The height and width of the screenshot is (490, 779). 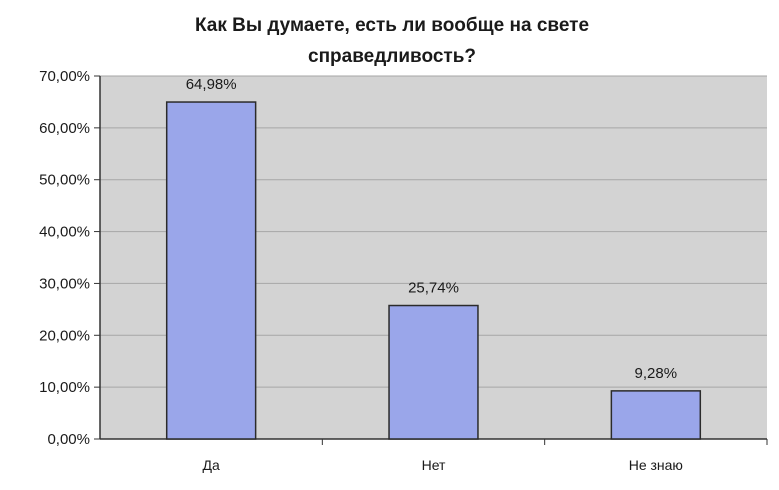 What do you see at coordinates (211, 84) in the screenshot?
I see `data-label: 64,98%` at bounding box center [211, 84].